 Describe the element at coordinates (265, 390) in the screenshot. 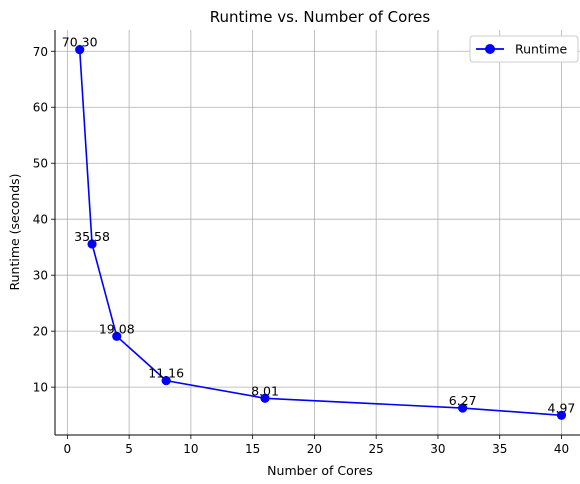

I see `data-label: 8.01` at that location.